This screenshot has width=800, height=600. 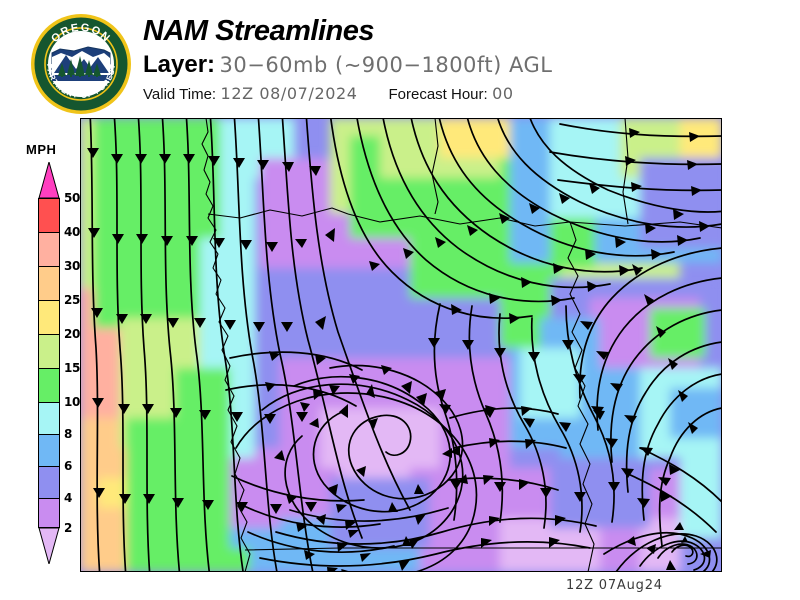 What do you see at coordinates (72, 402) in the screenshot?
I see `colorbar-tick-10: 10` at bounding box center [72, 402].